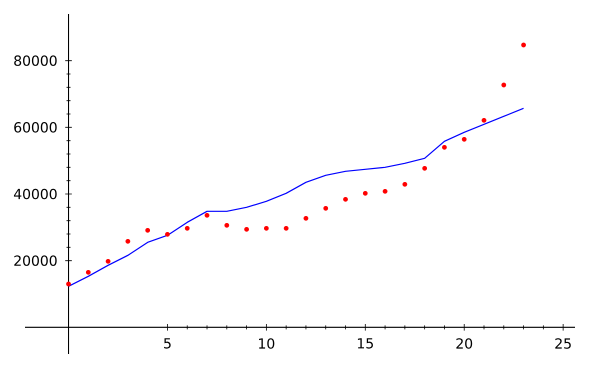  What do you see at coordinates (35, 260) in the screenshot?
I see `y-tick-label: 20000` at bounding box center [35, 260].